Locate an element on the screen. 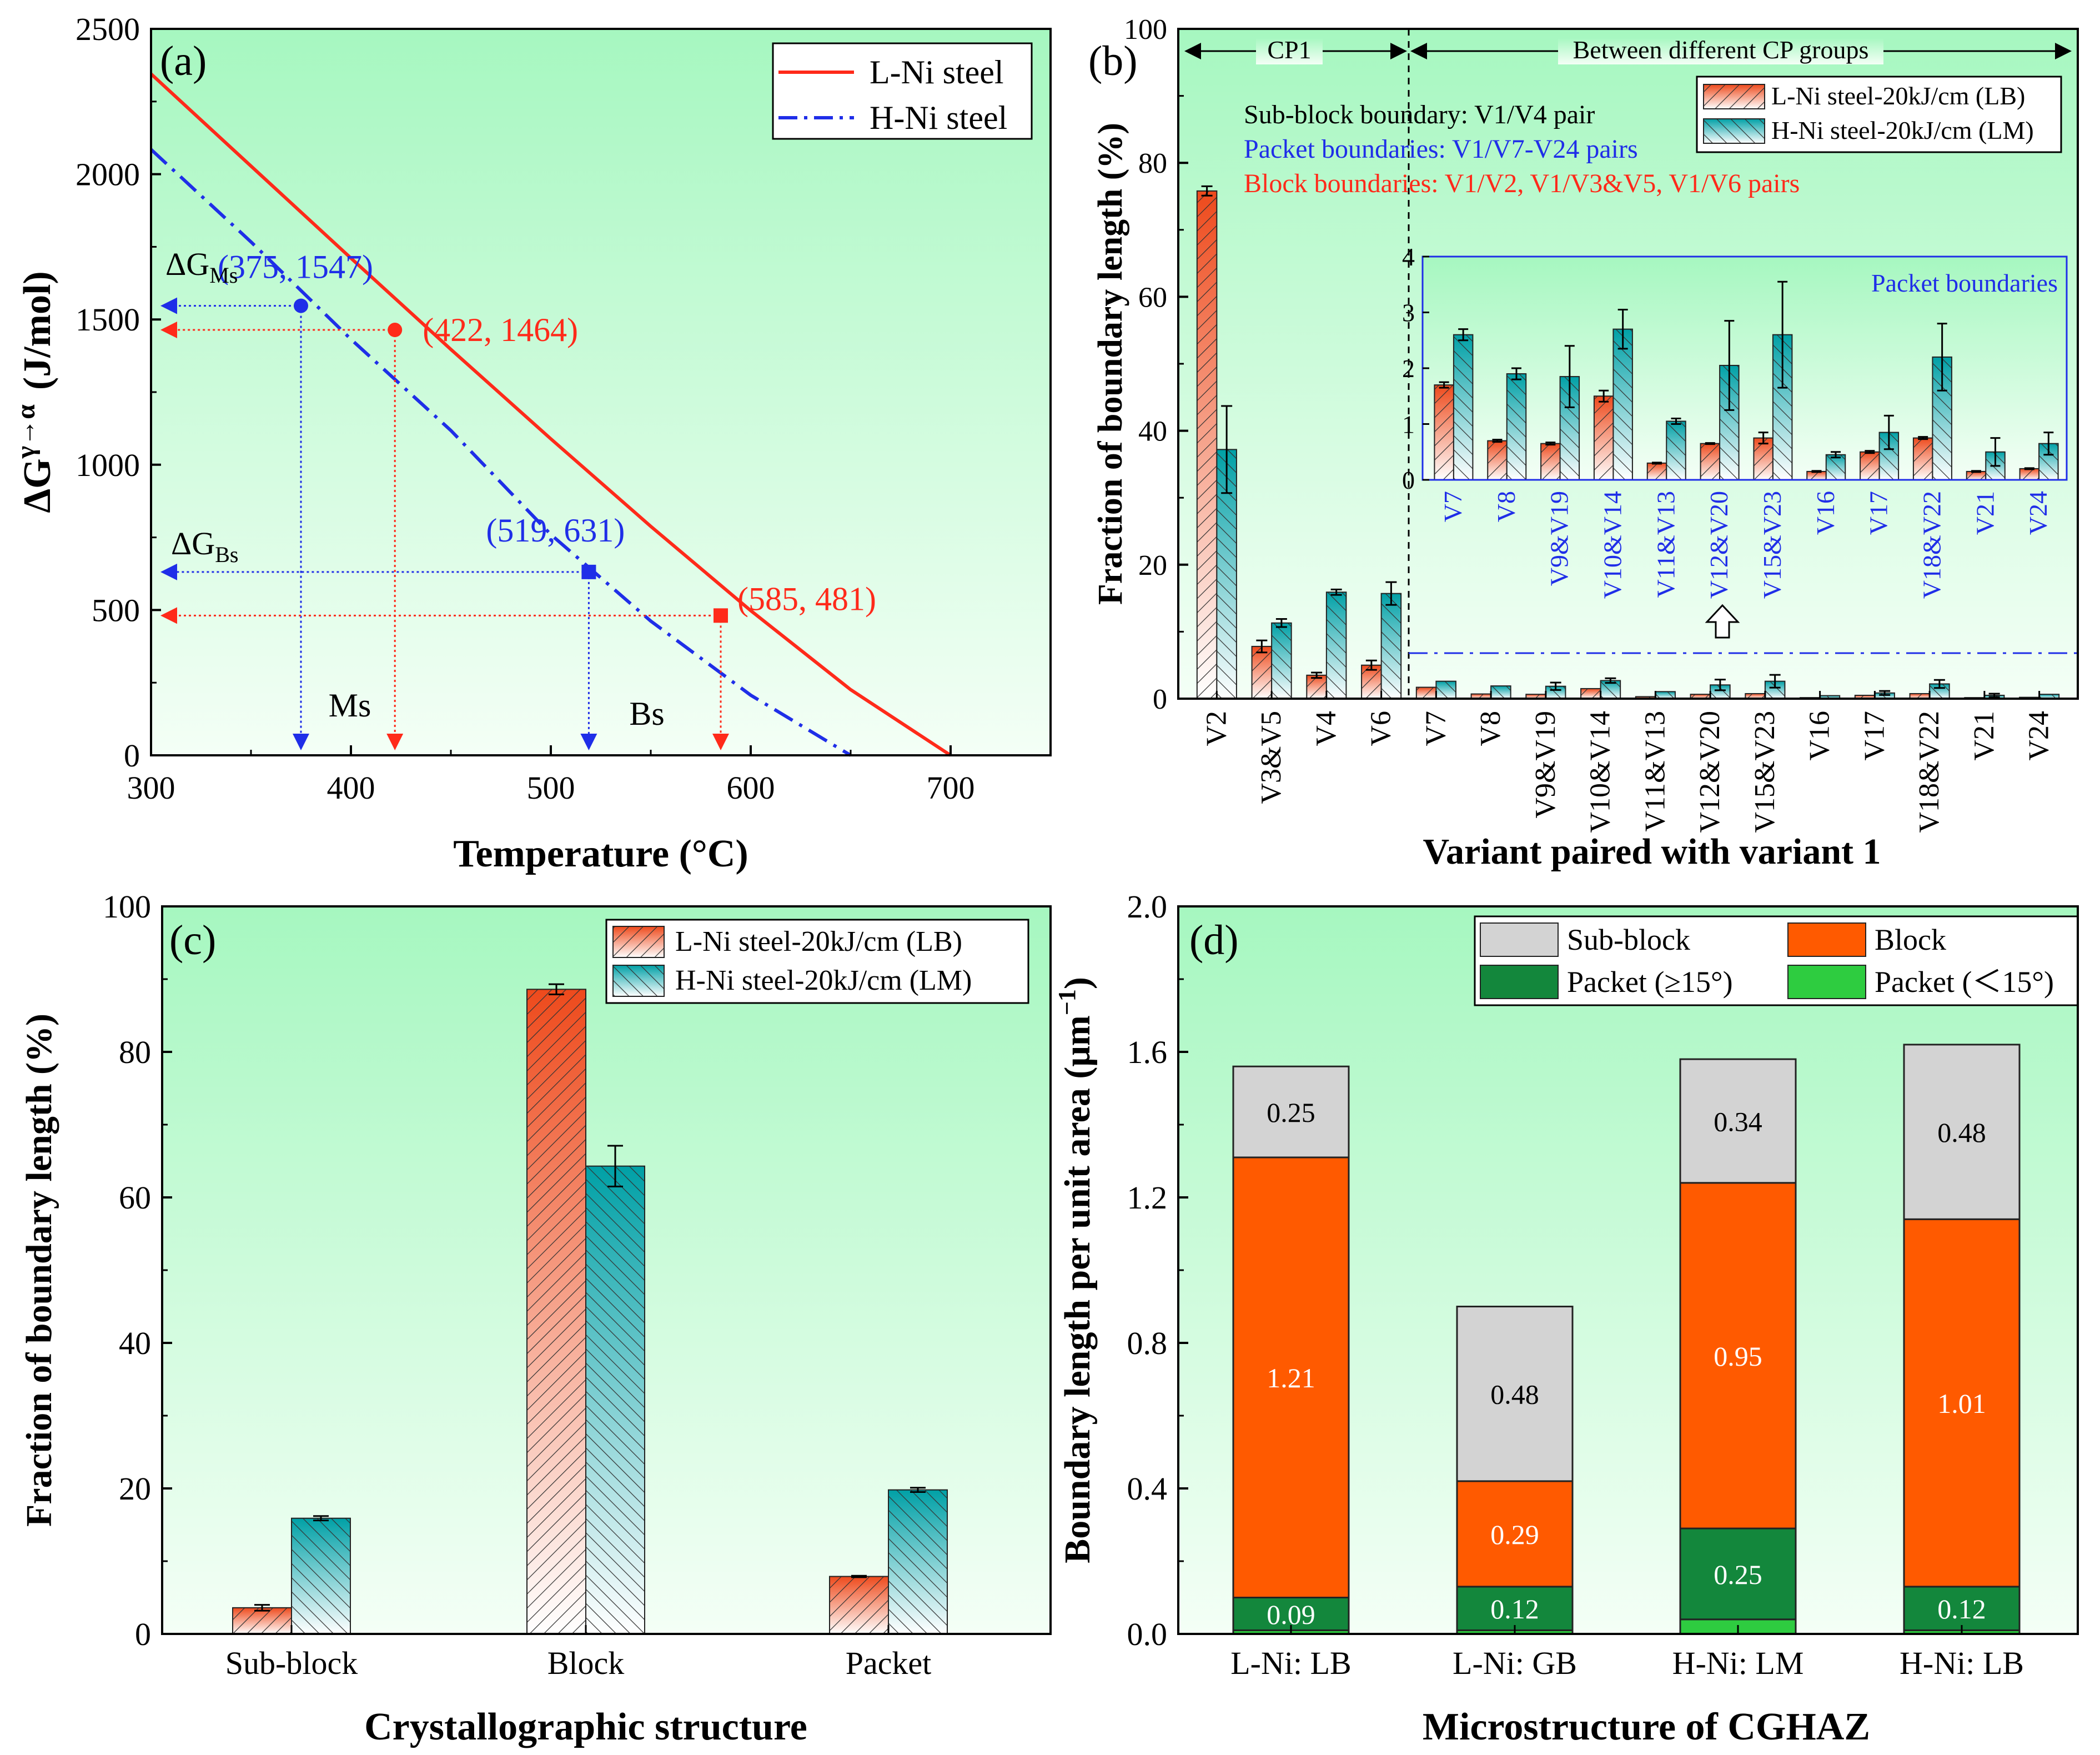 Image resolution: width=2100 pixels, height=1755 pixels. y-title-main: ΔG is located at coordinates (37, 485).